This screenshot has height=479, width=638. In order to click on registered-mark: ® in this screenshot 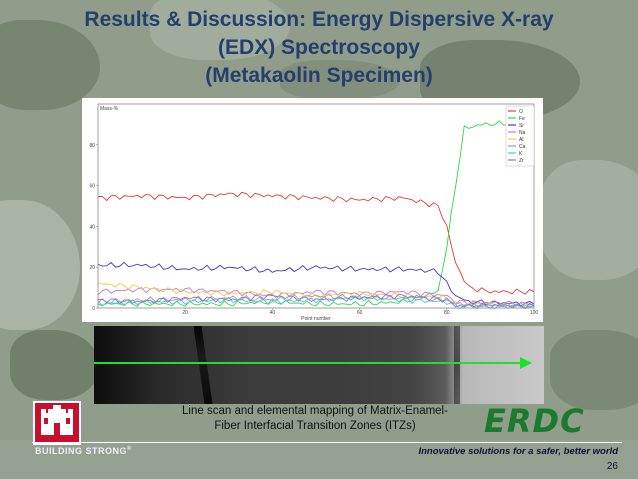, I will do `click(129, 449)`.